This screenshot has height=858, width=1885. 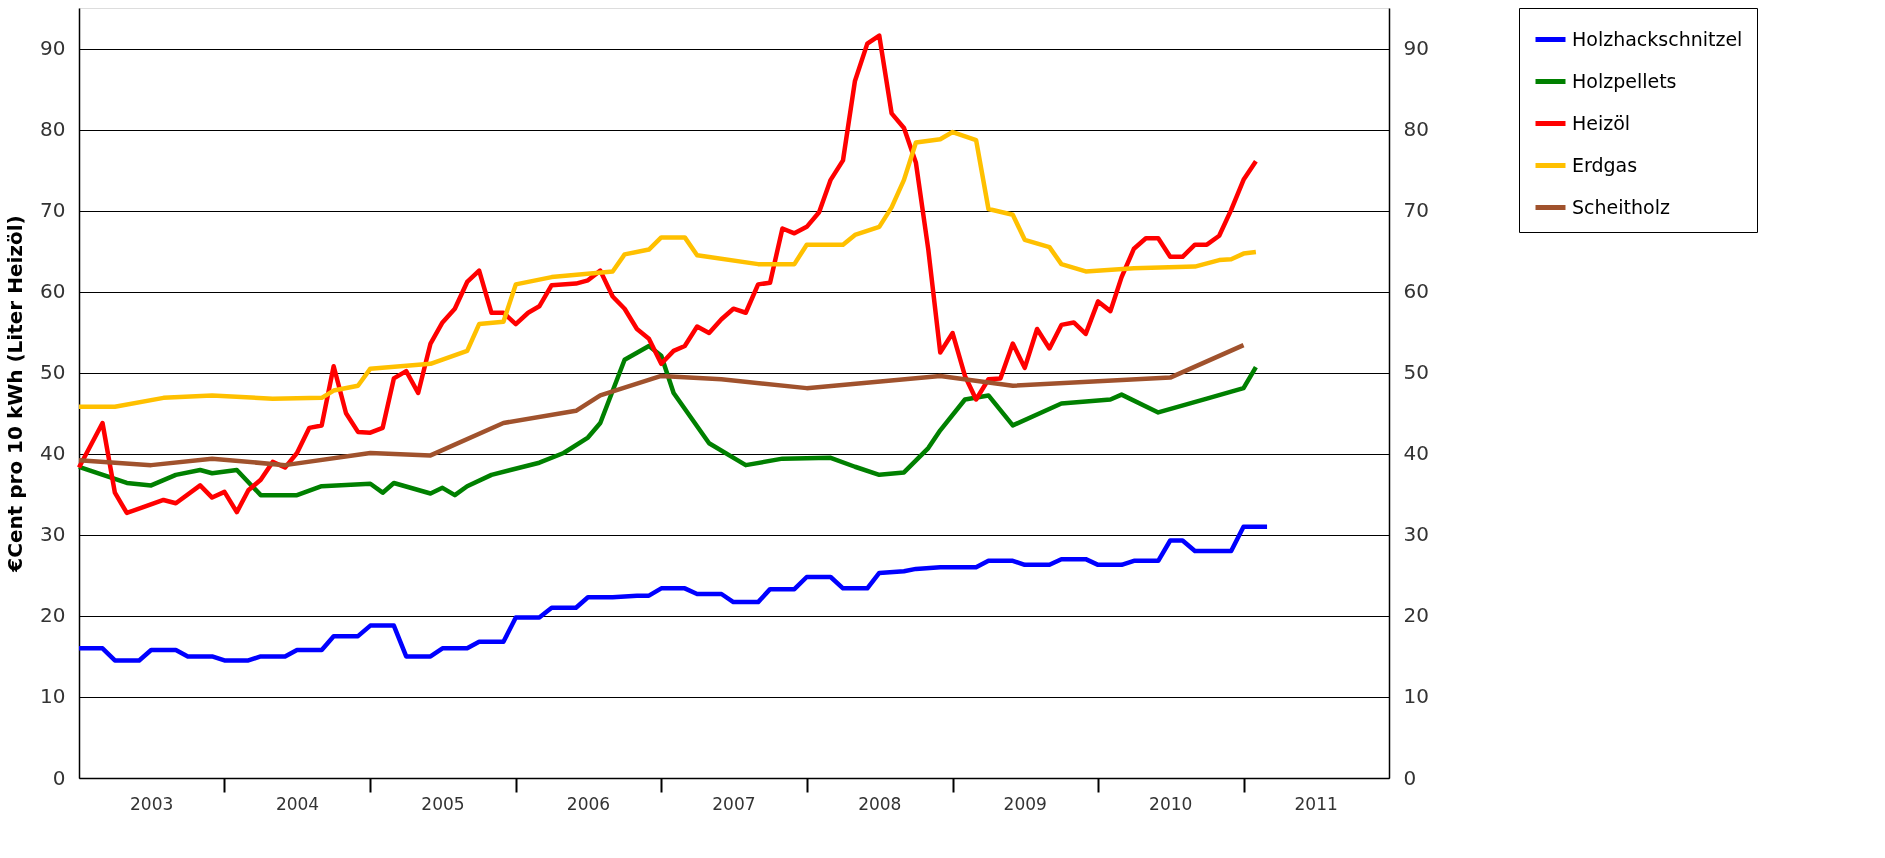 I want to click on y2-tick-label: 90, so click(x=1416, y=48).